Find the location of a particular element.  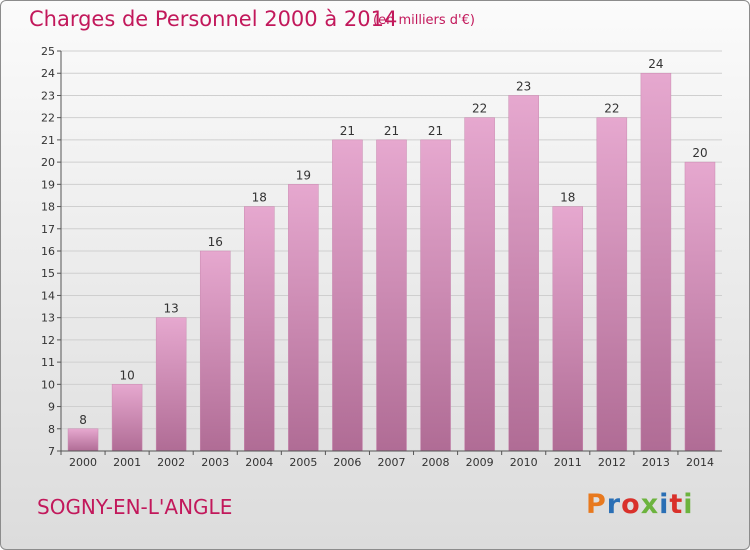

y-tick-label: 15 is located at coordinates (48, 273).